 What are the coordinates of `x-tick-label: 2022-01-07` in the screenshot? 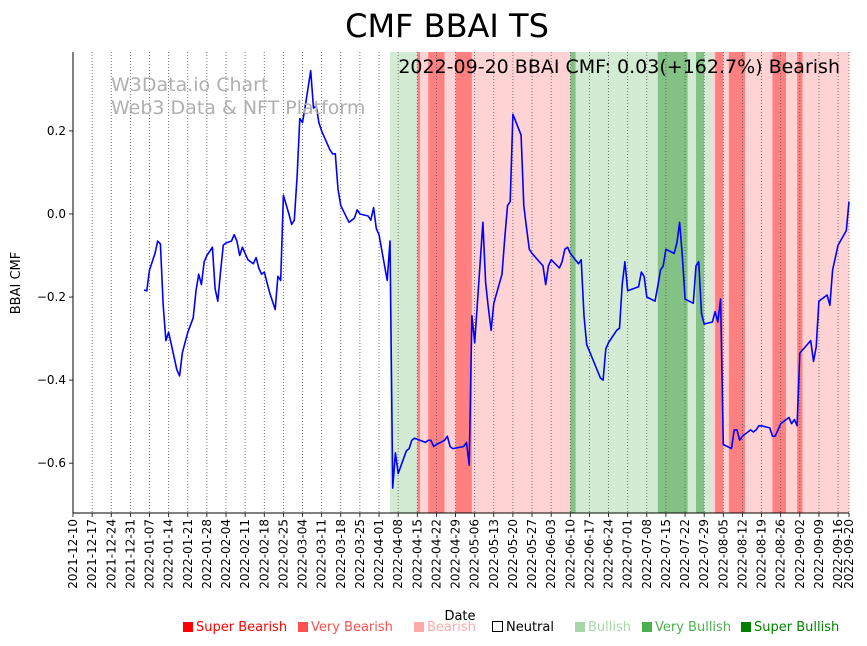 It's located at (150, 554).